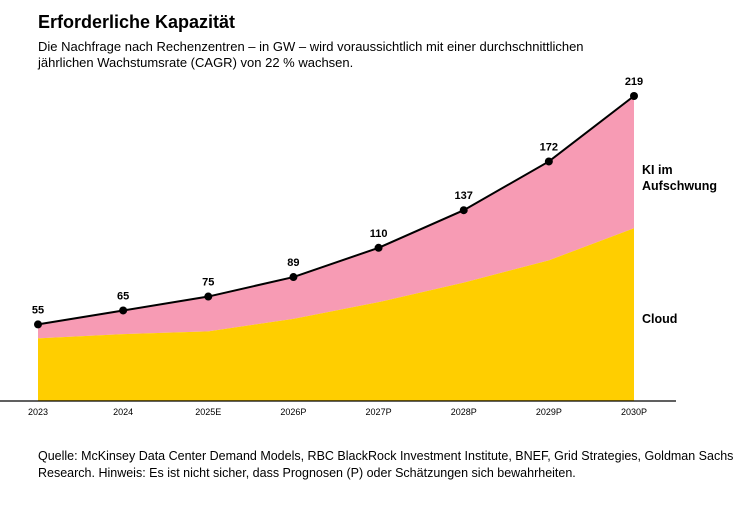 This screenshot has width=740, height=505. What do you see at coordinates (679, 178) in the screenshot?
I see `legend-ki-im-aufschwung: KI im Aufschwung` at bounding box center [679, 178].